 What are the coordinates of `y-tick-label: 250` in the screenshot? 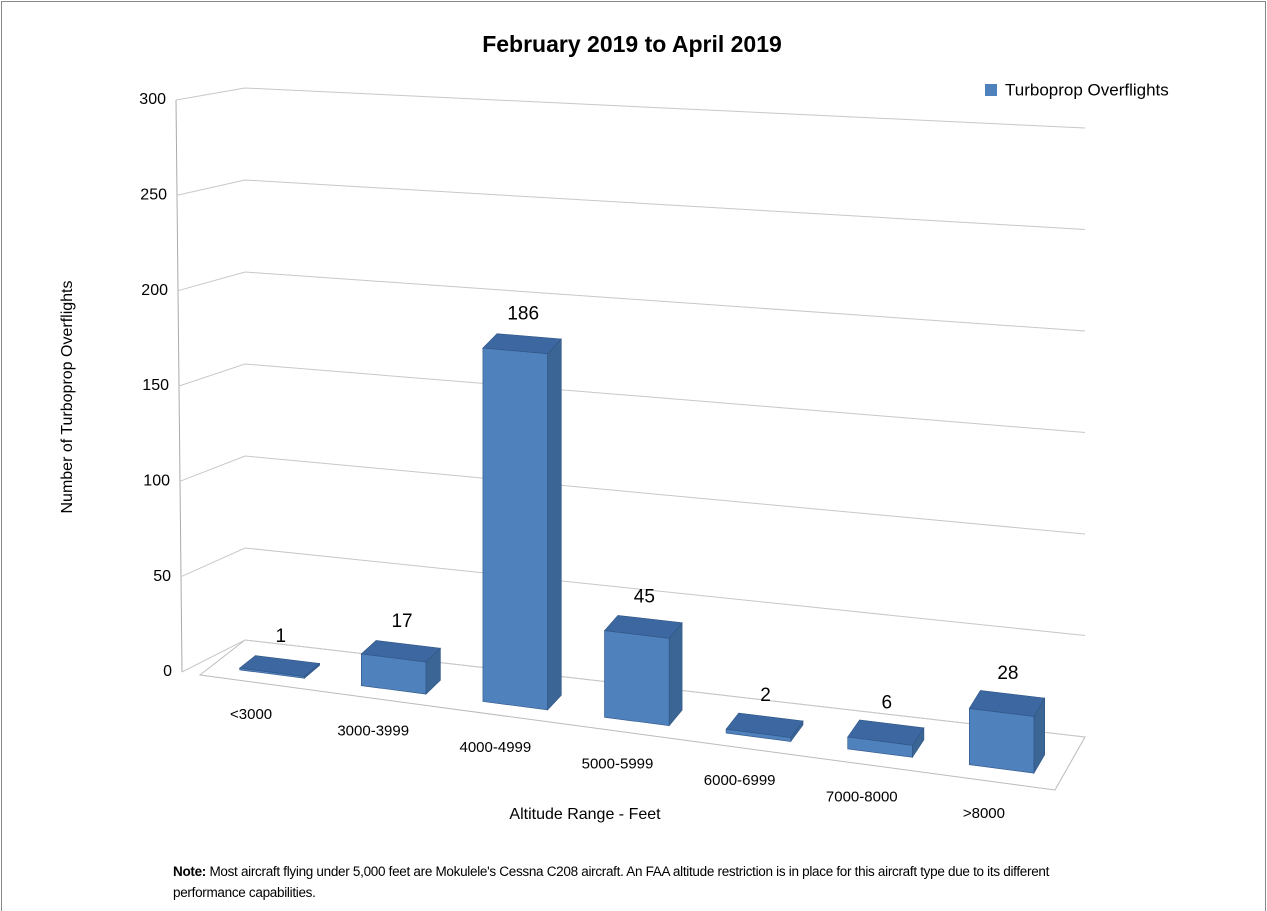 It's located at (153, 195).